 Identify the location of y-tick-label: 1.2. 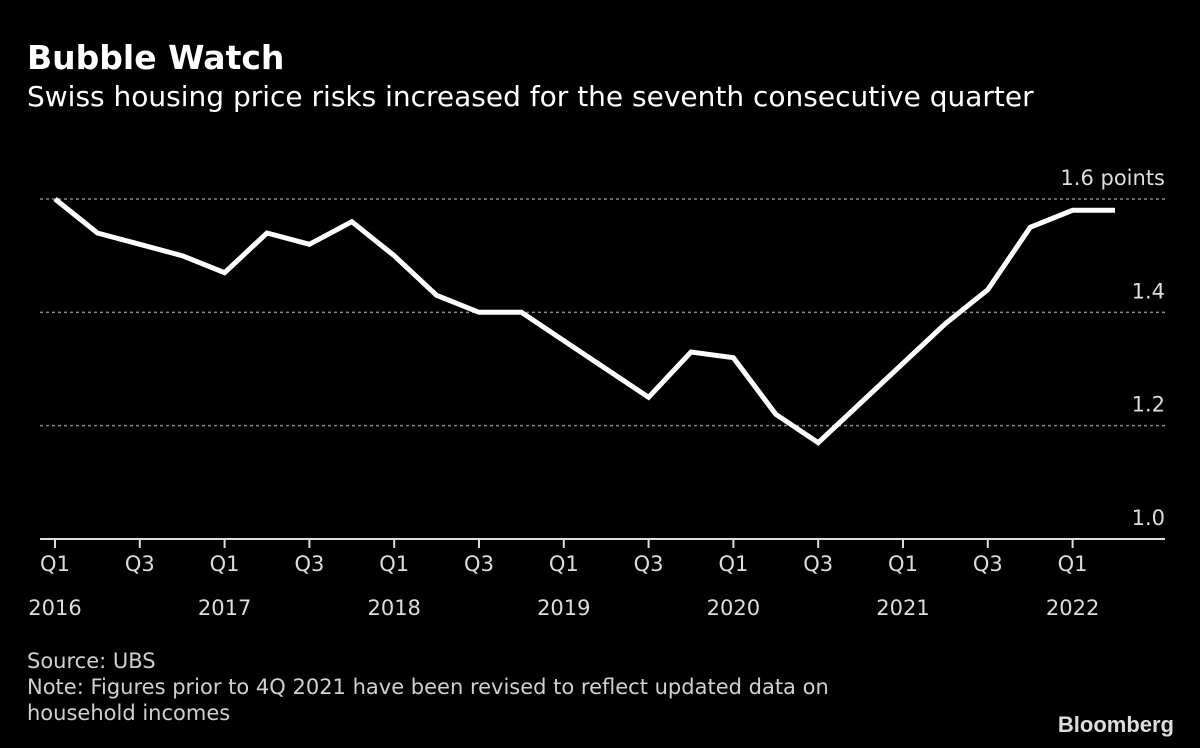
(1148, 405).